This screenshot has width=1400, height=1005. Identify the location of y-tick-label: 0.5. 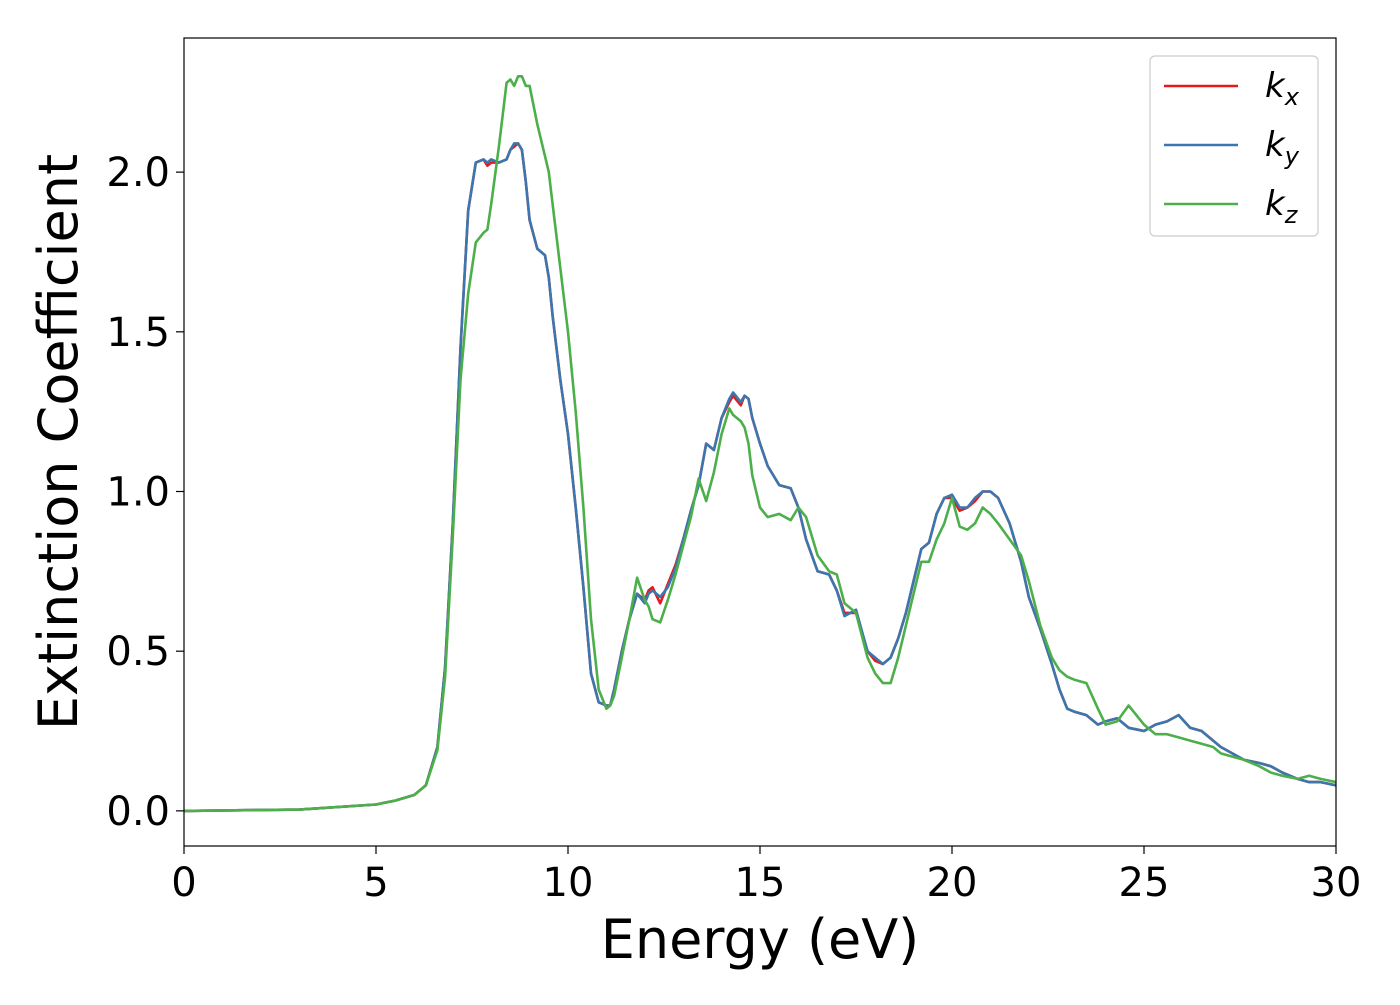
(138, 652).